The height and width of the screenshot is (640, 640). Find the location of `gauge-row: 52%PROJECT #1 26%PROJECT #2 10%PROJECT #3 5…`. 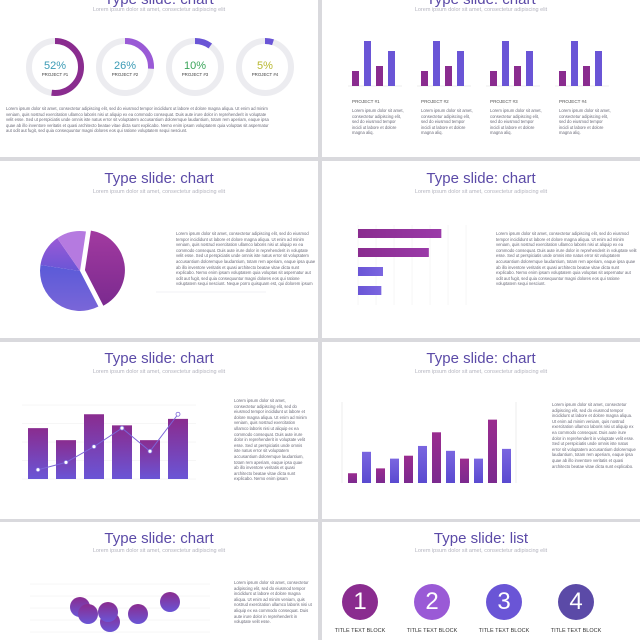

gauge-row: 52%PROJECT #1 26%PROJECT #2 10%PROJECT #3 5… is located at coordinates (160, 67).